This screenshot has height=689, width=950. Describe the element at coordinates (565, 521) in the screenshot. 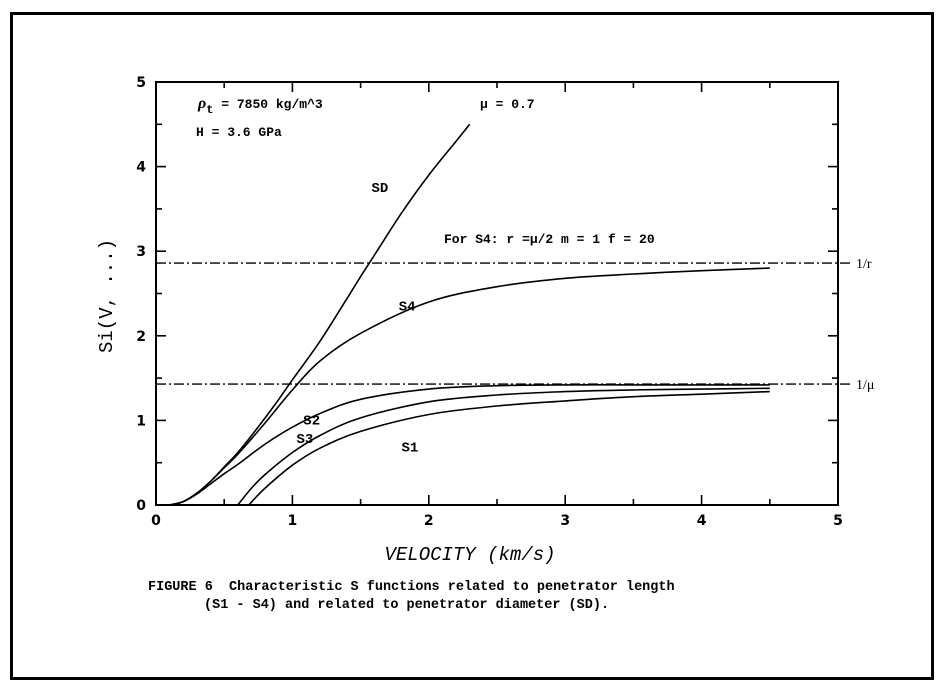

I see `x-tick-label: 3` at that location.